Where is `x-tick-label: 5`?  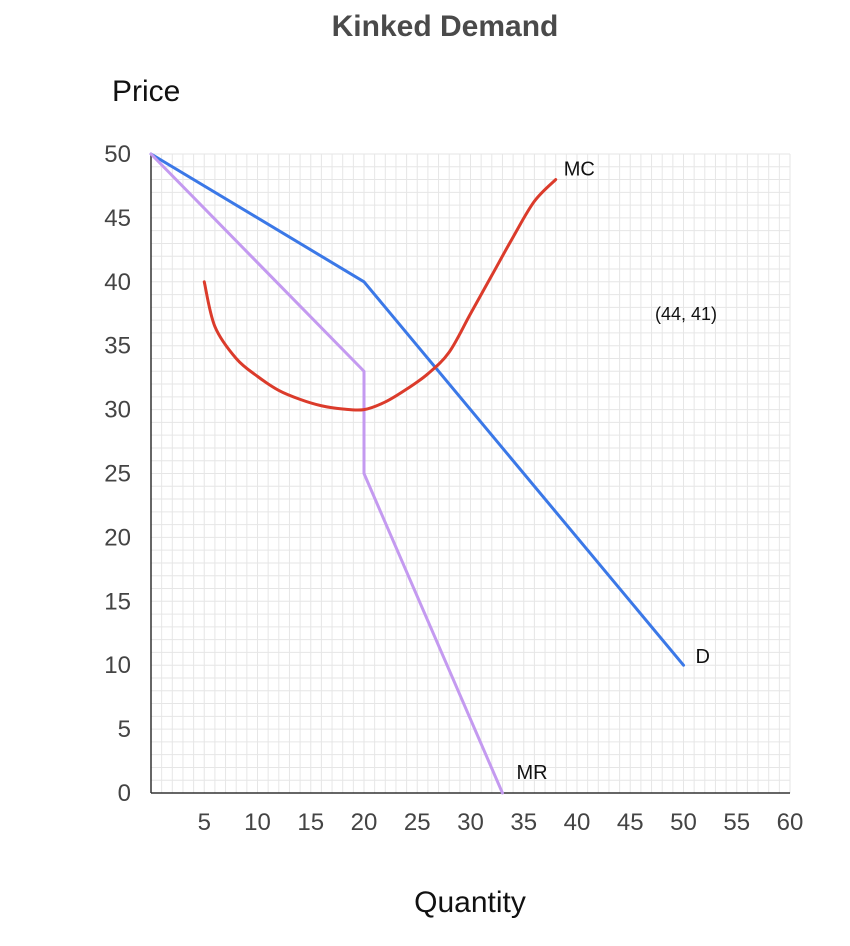 x-tick-label: 5 is located at coordinates (204, 822).